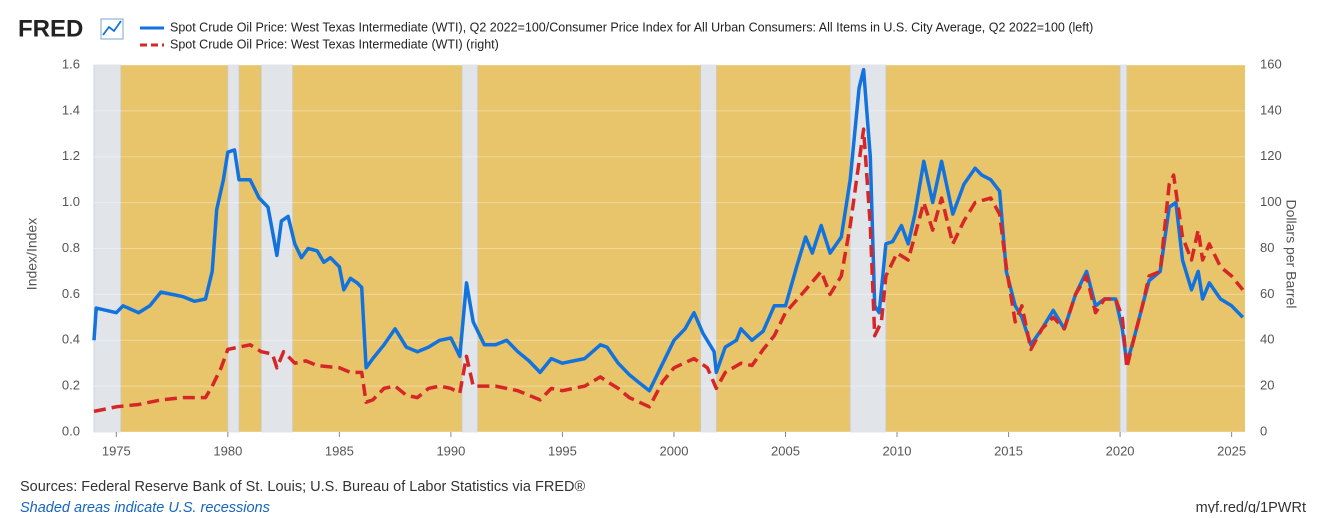  What do you see at coordinates (71, 339) in the screenshot?
I see `y-tick-label: 0.4` at bounding box center [71, 339].